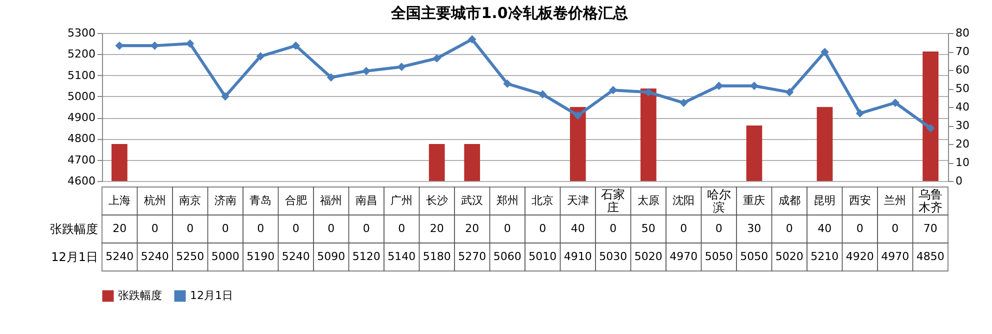 Image resolution: width=992 pixels, height=334 pixels. I want to click on x-tick-label: 太原, so click(648, 200).